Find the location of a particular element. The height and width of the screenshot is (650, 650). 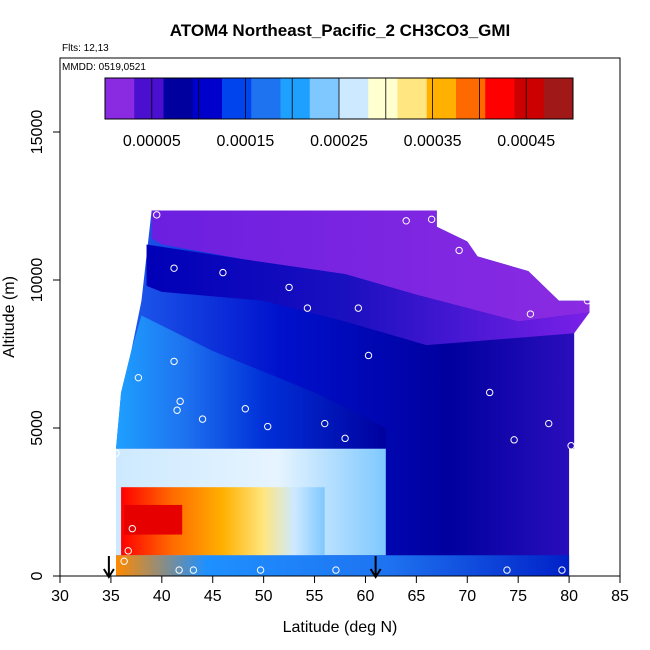

x-axis: 30 35 40 45 50 55 60 65 70 75 80 85 is located at coordinates (340, 590).